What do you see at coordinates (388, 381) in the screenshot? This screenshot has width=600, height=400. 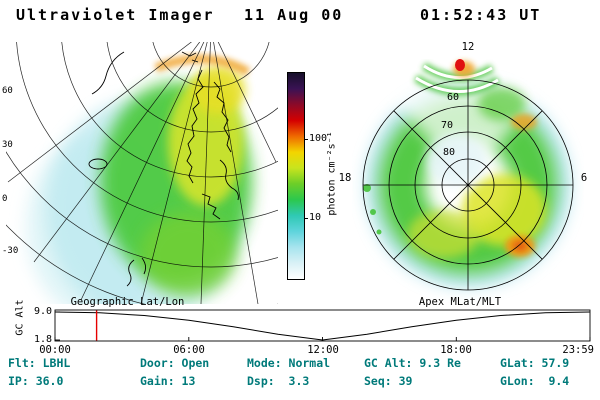 I see `status-seq: Seq: 39` at bounding box center [388, 381].